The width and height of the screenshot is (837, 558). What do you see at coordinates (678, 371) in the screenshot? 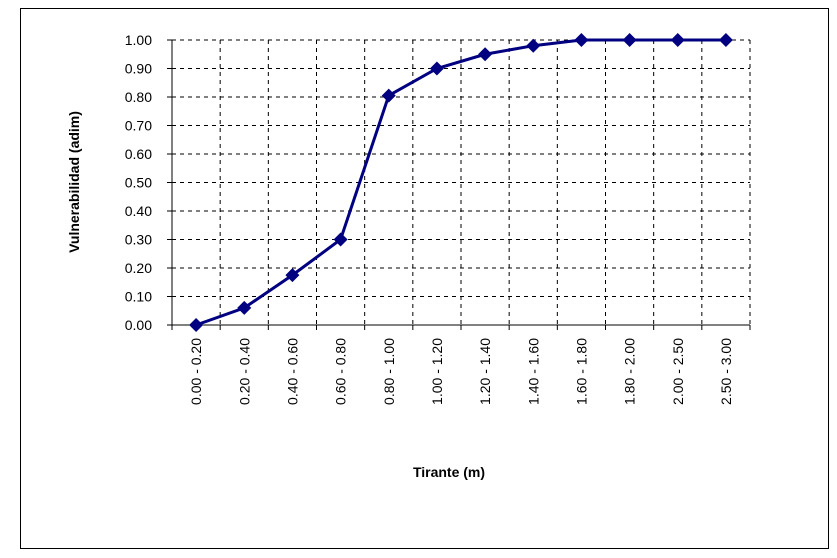
I see `x-tick-label: 2.00 - 2.50` at bounding box center [678, 371].